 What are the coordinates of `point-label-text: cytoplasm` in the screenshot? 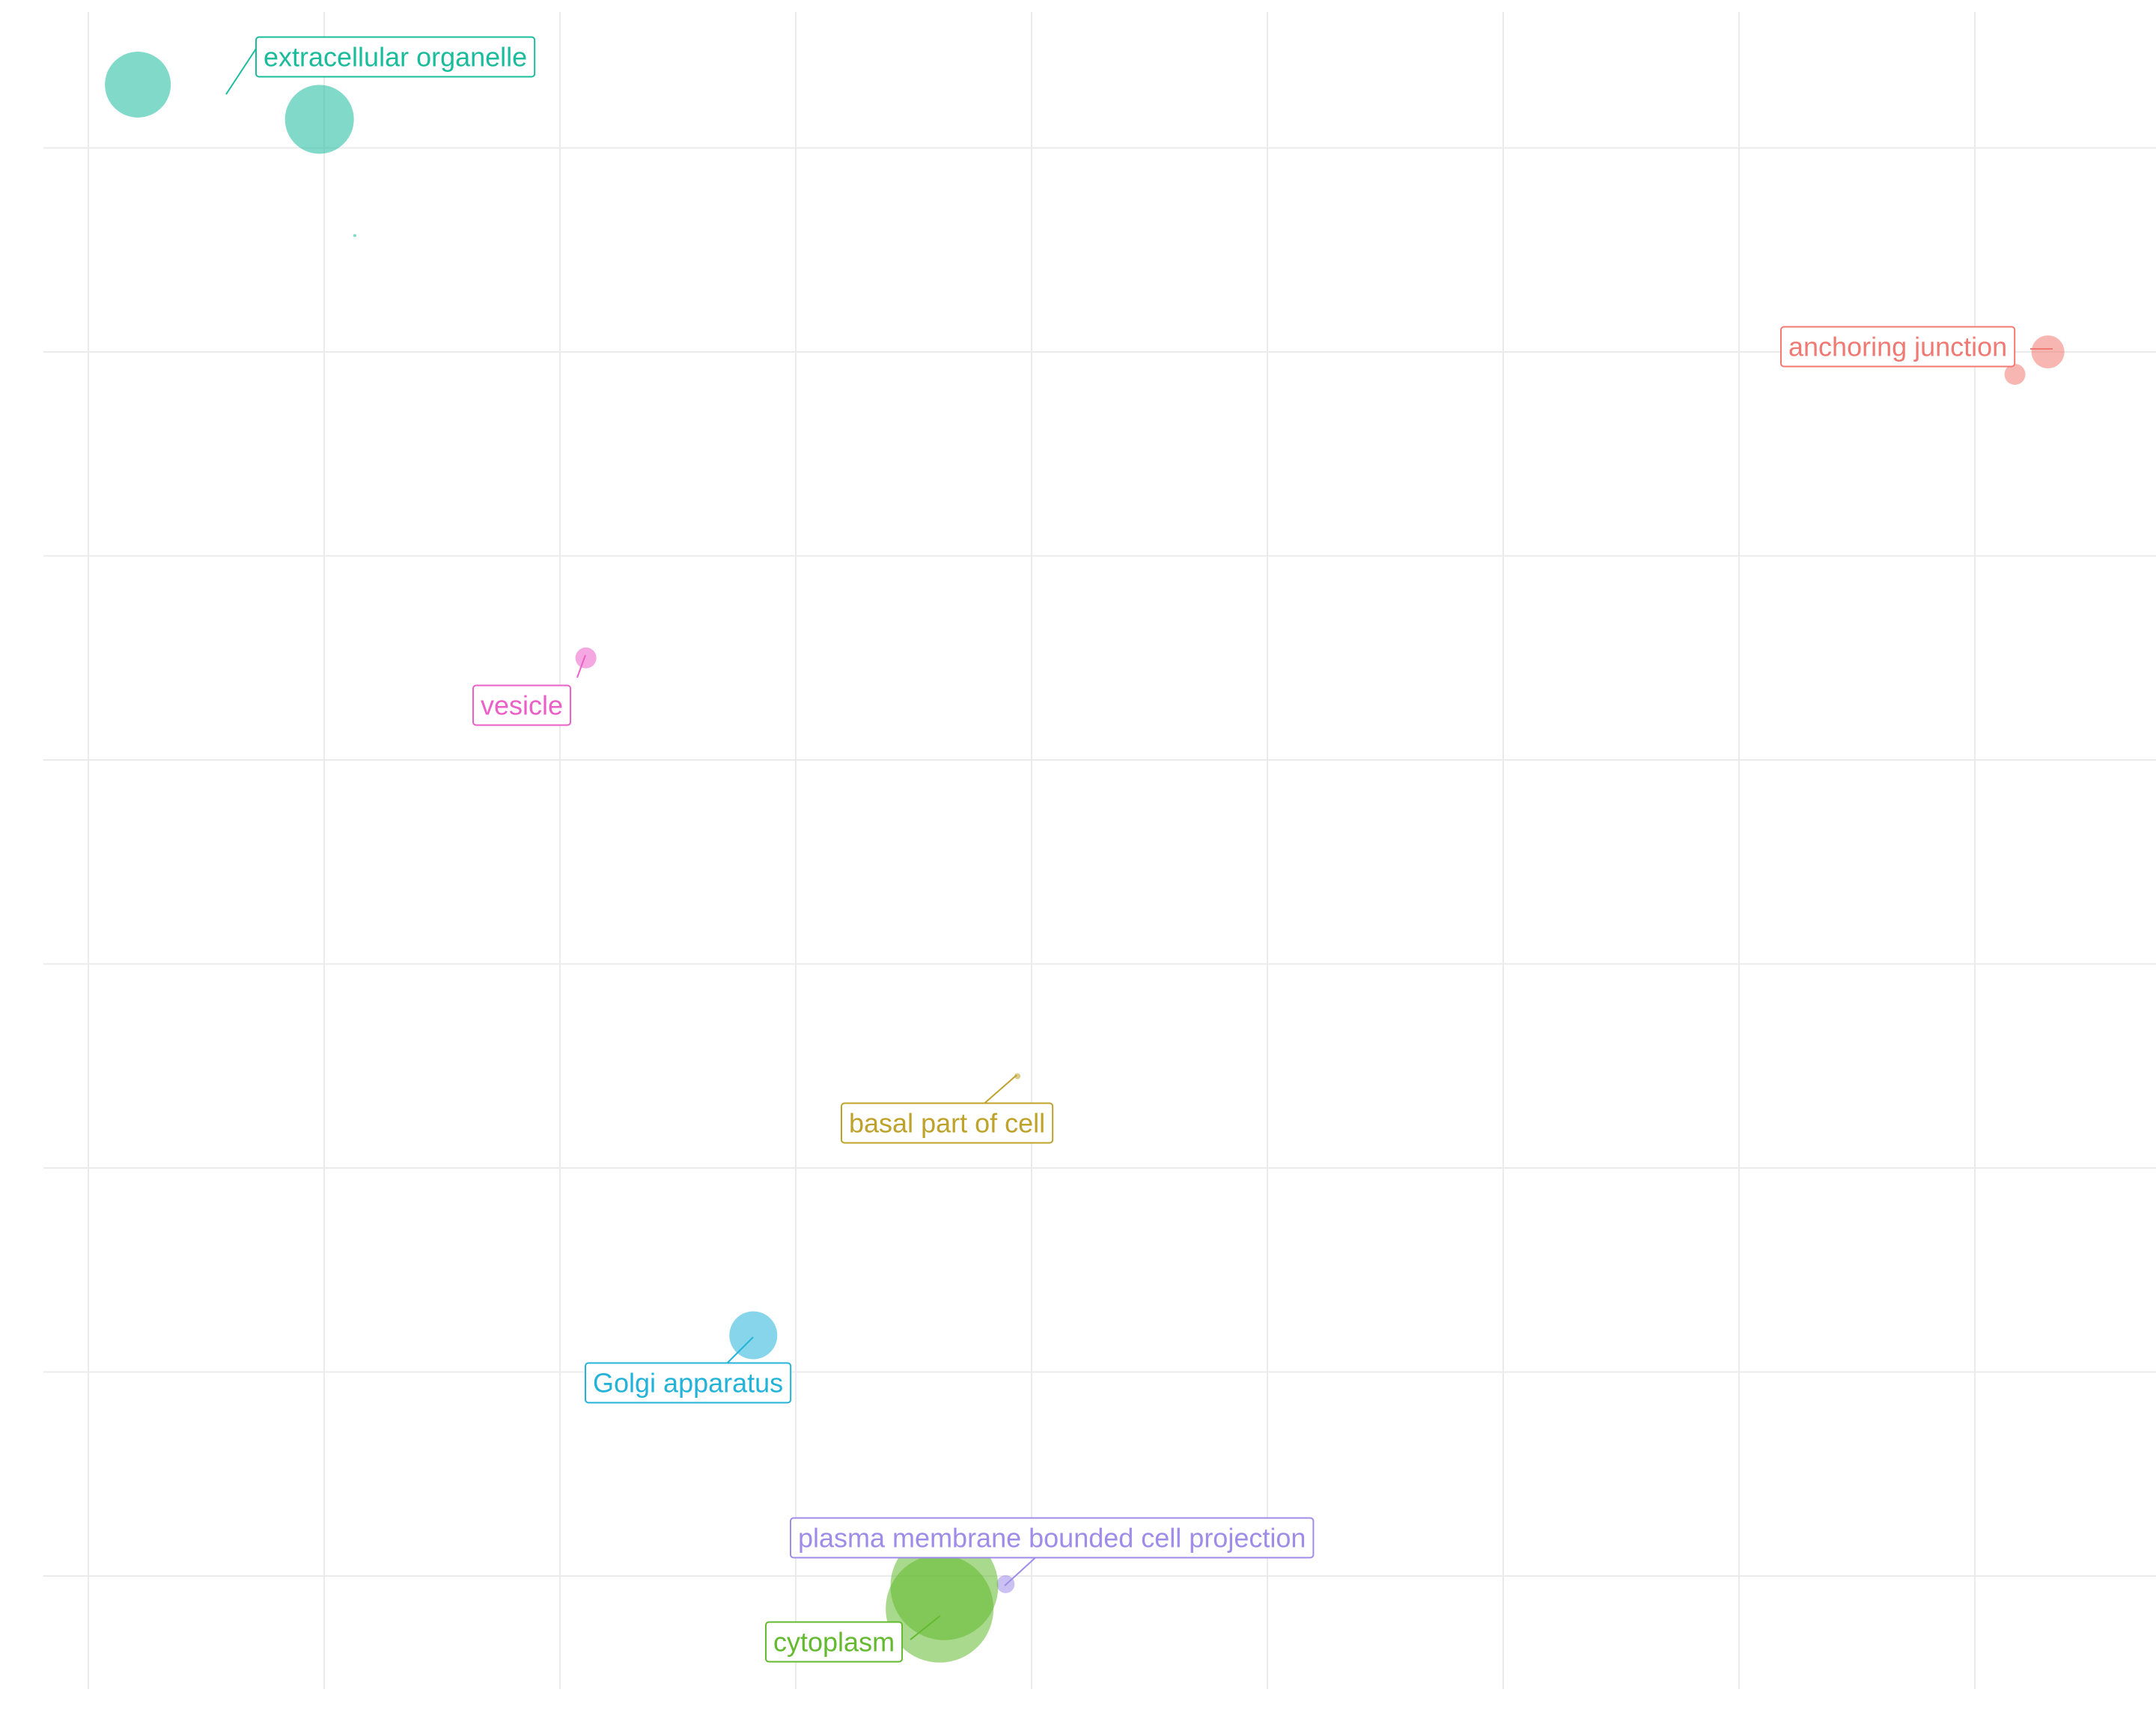 It's located at (834, 1643).